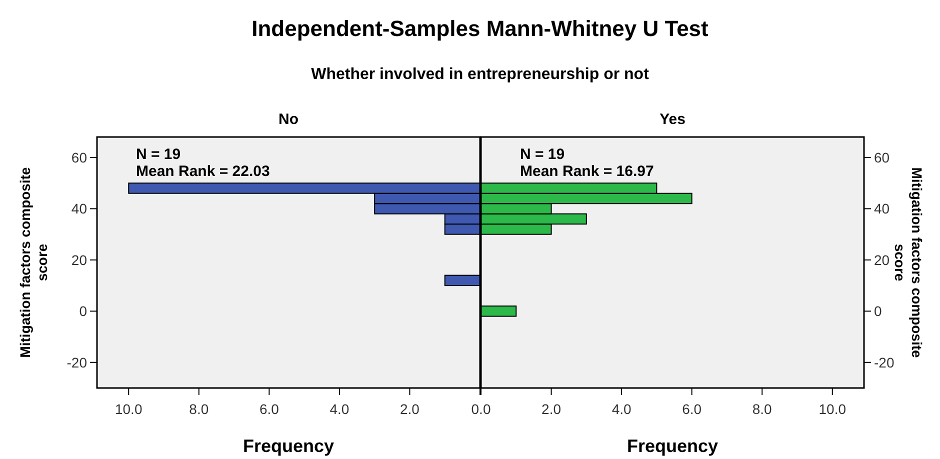 The height and width of the screenshot is (459, 940). I want to click on annotation: Mean Rank = 22.03, so click(203, 171).